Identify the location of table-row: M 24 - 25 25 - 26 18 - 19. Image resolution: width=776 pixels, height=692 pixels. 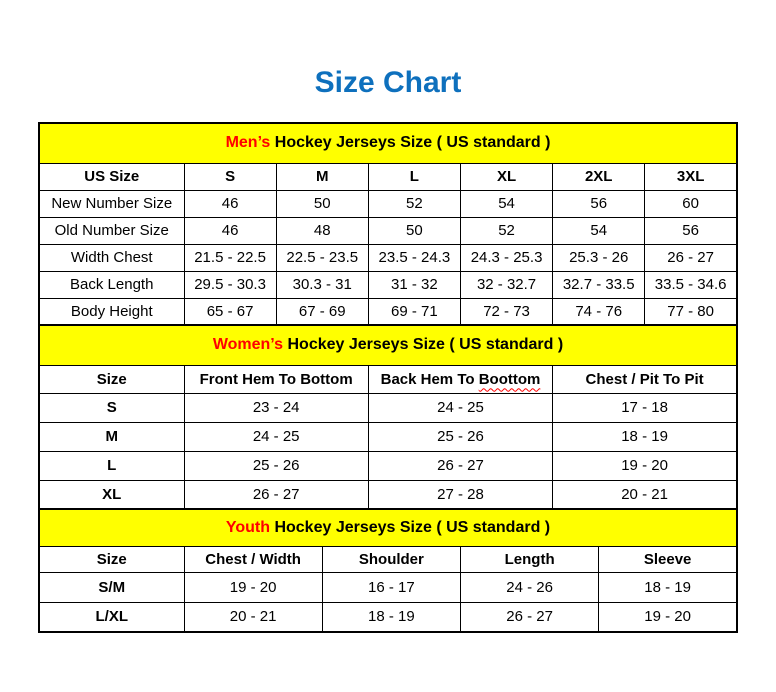
(388, 436).